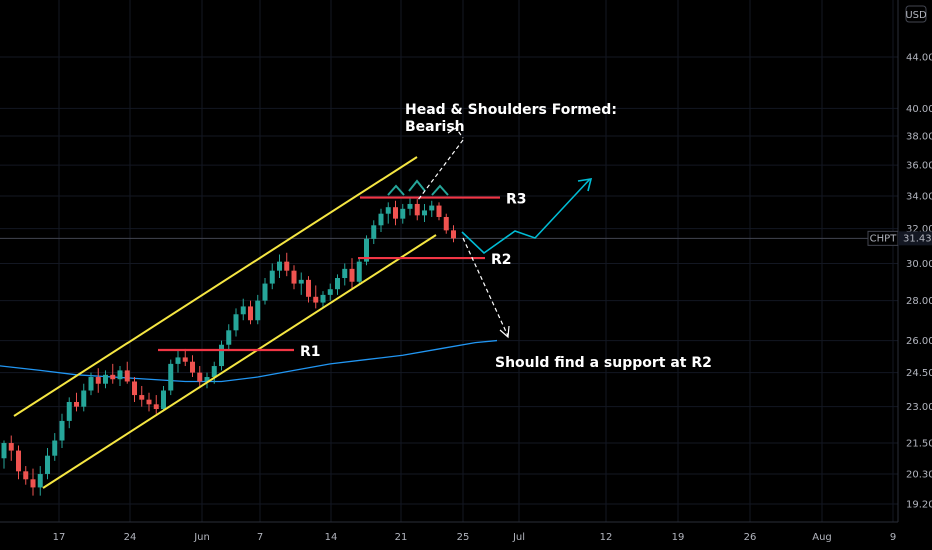 The height and width of the screenshot is (550, 932). I want to click on time-tick-label: 25, so click(463, 537).